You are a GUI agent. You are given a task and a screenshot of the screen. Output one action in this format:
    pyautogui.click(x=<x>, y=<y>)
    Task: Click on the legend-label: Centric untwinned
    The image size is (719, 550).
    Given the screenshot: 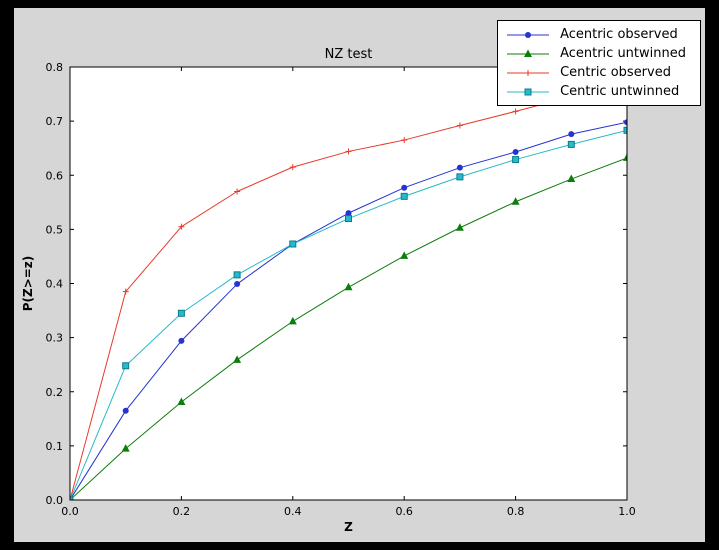 What is the action you would take?
    pyautogui.click(x=620, y=91)
    